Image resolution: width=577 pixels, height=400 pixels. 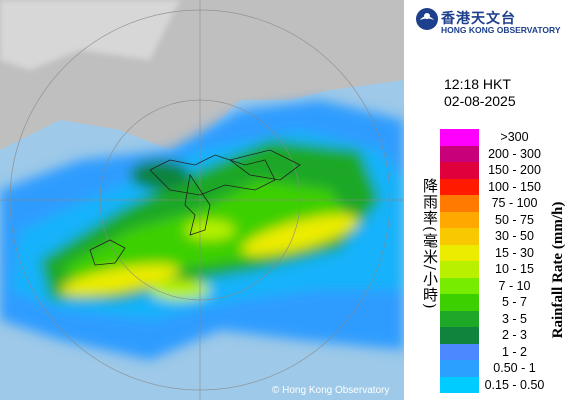 I want to click on legend-label: 7 - 10, so click(x=514, y=285).